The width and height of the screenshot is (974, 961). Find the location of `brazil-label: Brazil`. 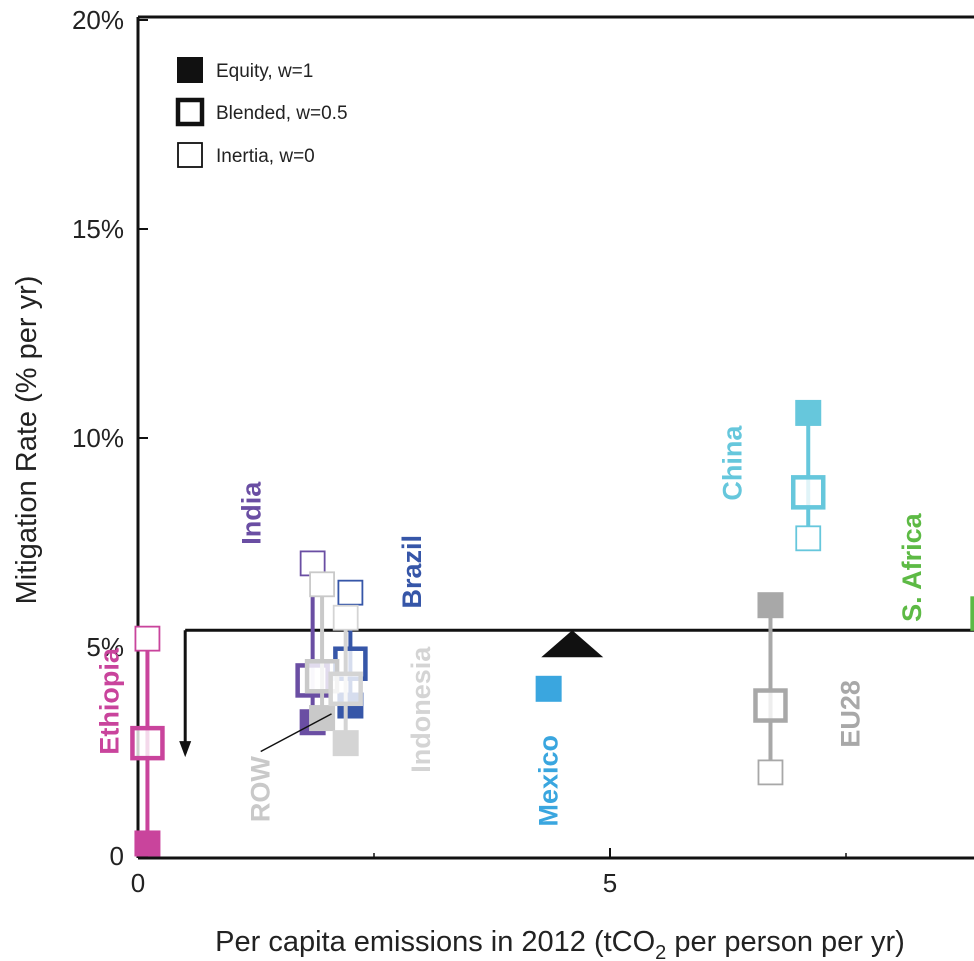

brazil-label: Brazil is located at coordinates (412, 572).